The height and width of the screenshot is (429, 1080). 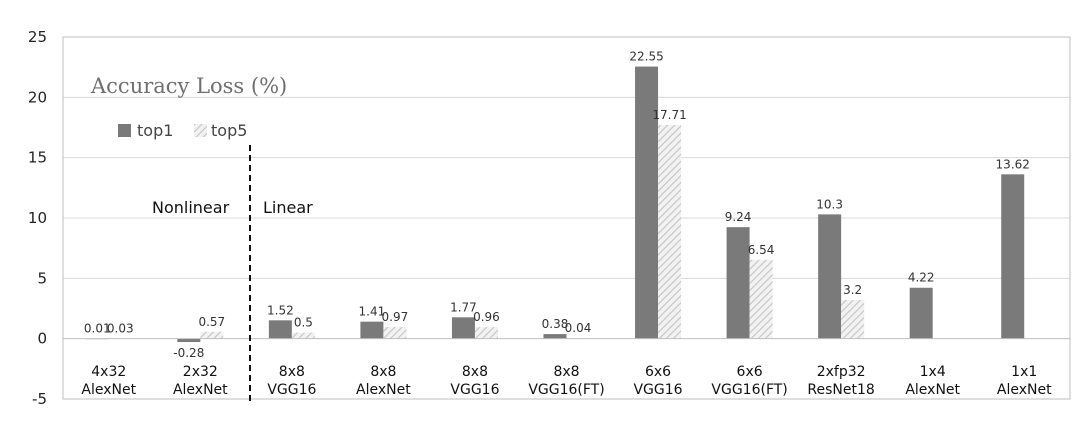 What do you see at coordinates (211, 322) in the screenshot?
I see `data-label-top5: 0.57` at bounding box center [211, 322].